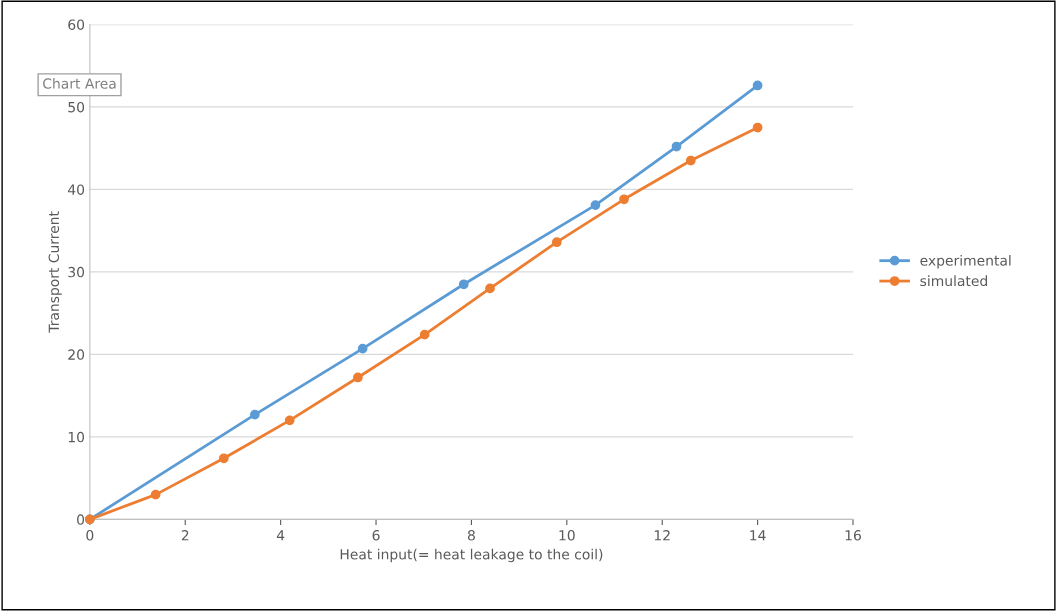  I want to click on x-axis-title: Heat input(= heat leakage to the coil), so click(471, 555).